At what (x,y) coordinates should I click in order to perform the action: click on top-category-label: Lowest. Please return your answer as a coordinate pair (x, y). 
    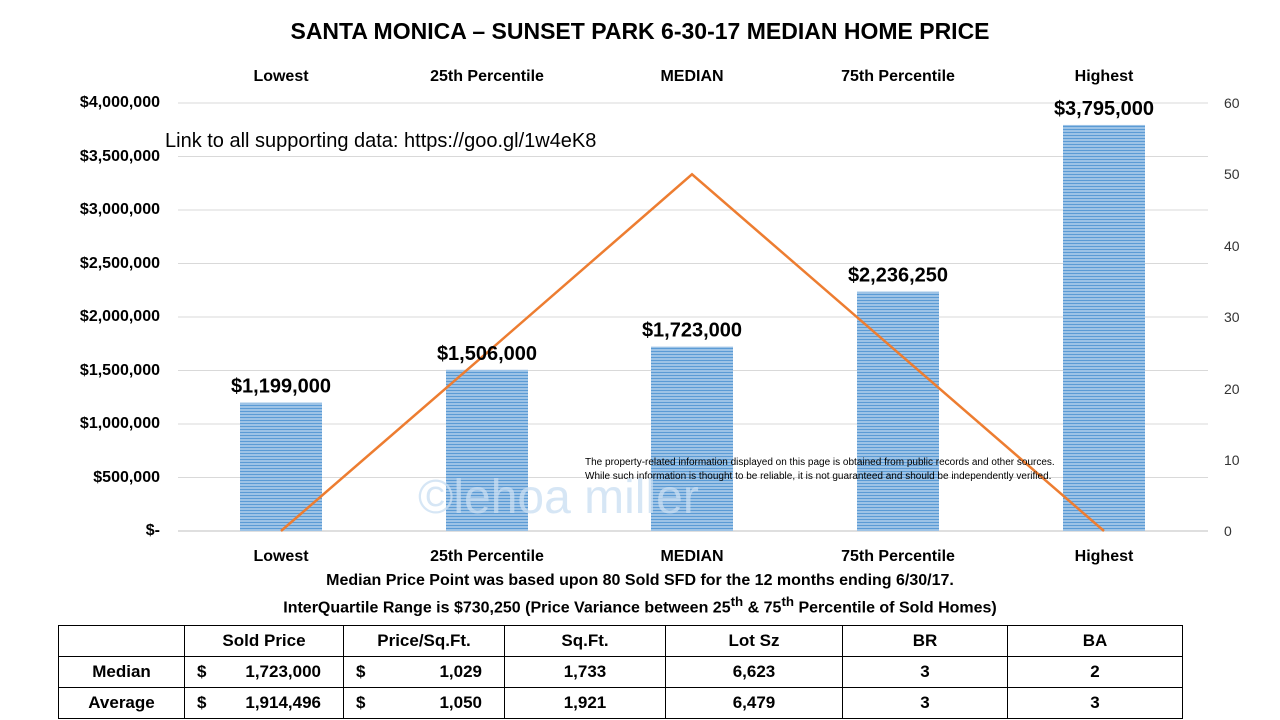
    Looking at the image, I should click on (281, 76).